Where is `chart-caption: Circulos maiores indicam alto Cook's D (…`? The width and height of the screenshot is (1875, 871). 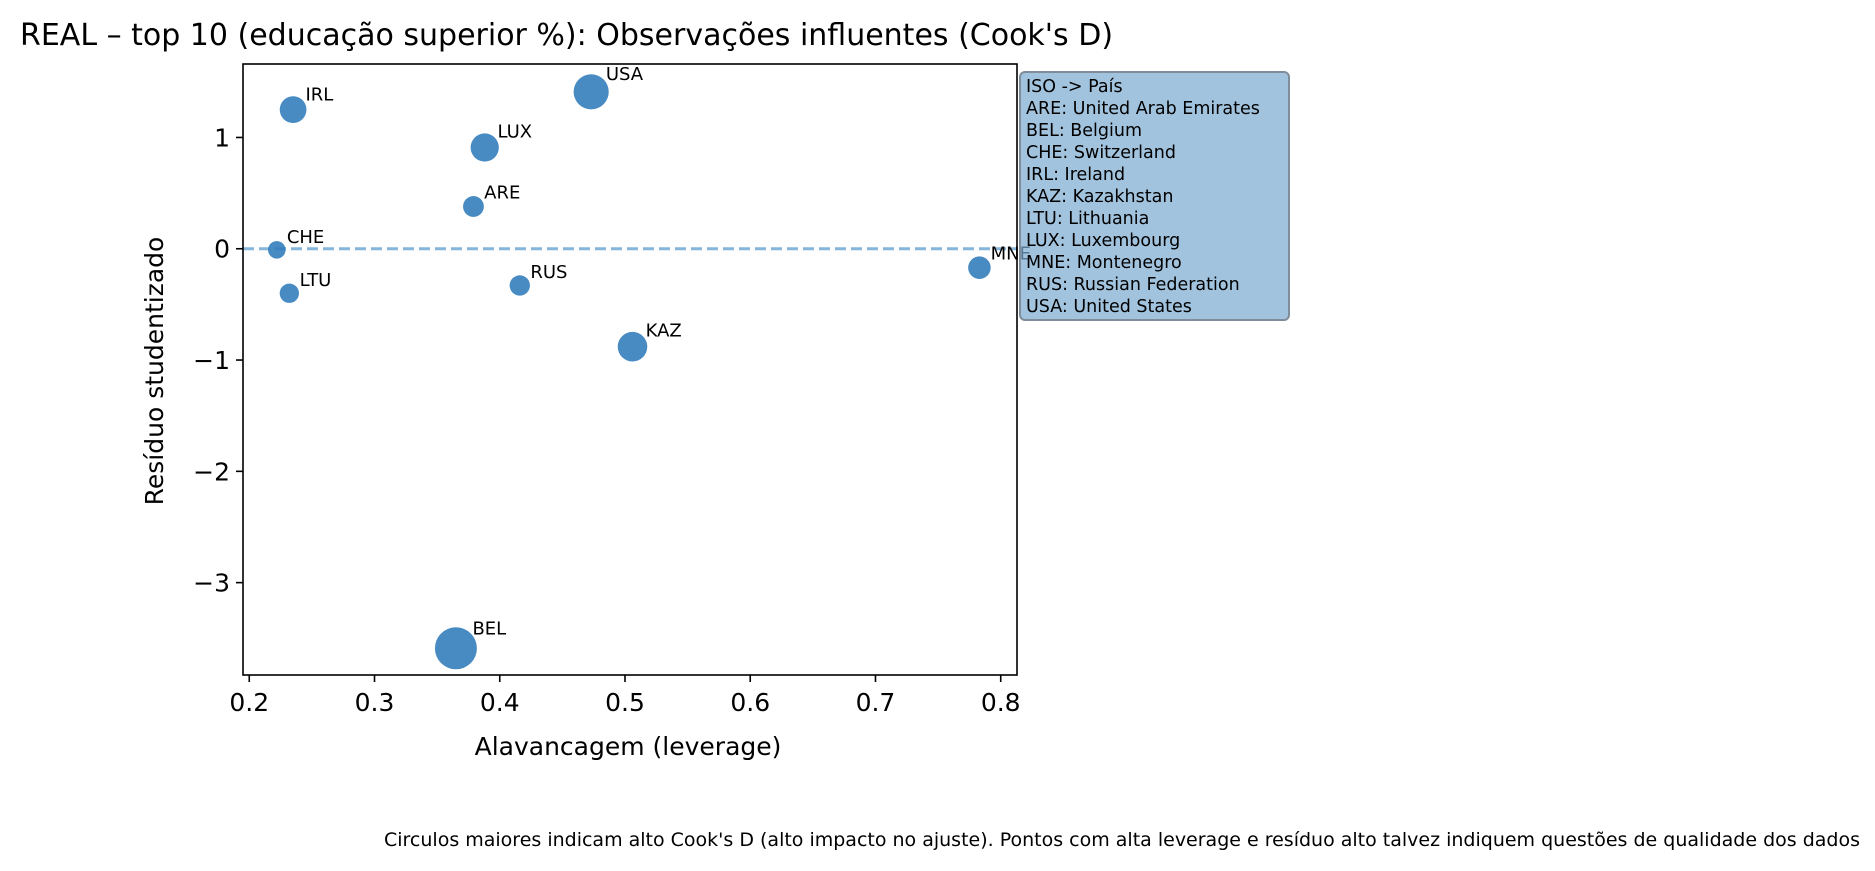 chart-caption: Circulos maiores indicam alto Cook's D (… is located at coordinates (1121, 840).